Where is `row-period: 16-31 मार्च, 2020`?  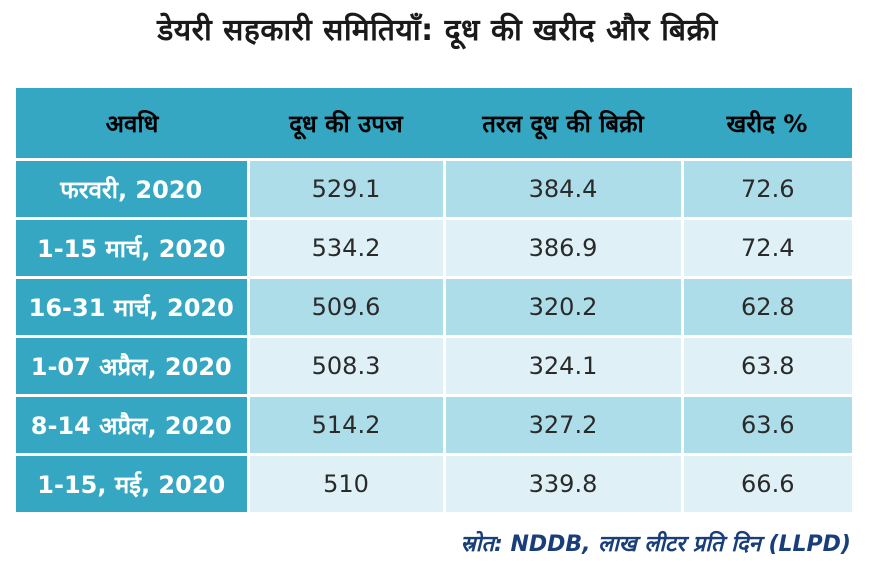
row-period: 16-31 मार्च, 2020 is located at coordinates (132, 306).